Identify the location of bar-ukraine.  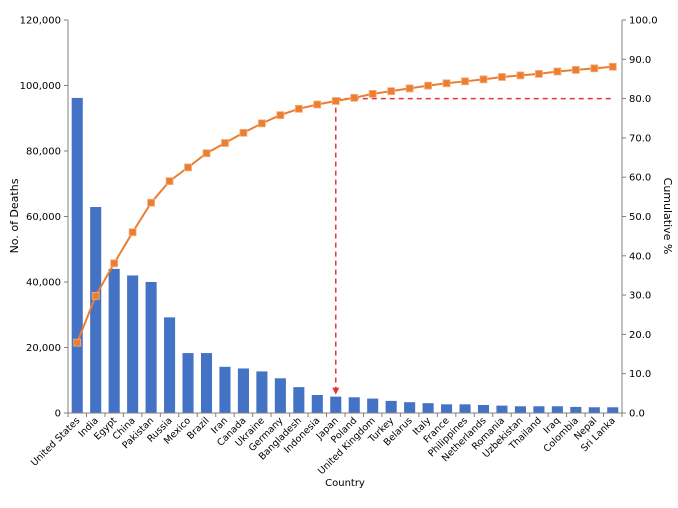
(262, 392).